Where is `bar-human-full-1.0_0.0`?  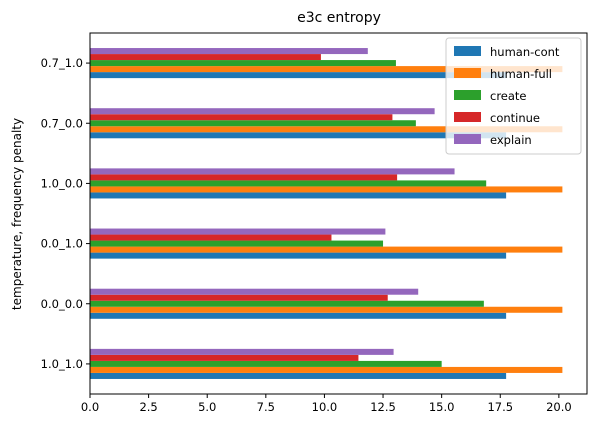
bar-human-full-1.0_0.0 is located at coordinates (326, 189).